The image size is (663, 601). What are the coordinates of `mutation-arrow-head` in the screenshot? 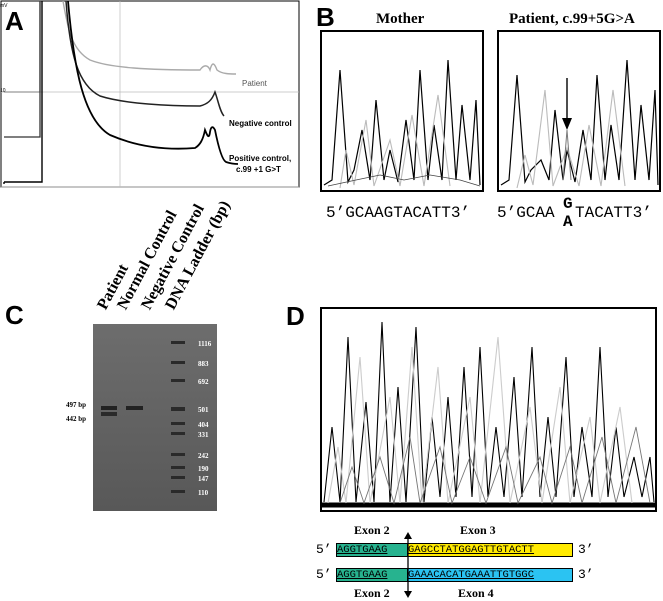 It's located at (567, 124).